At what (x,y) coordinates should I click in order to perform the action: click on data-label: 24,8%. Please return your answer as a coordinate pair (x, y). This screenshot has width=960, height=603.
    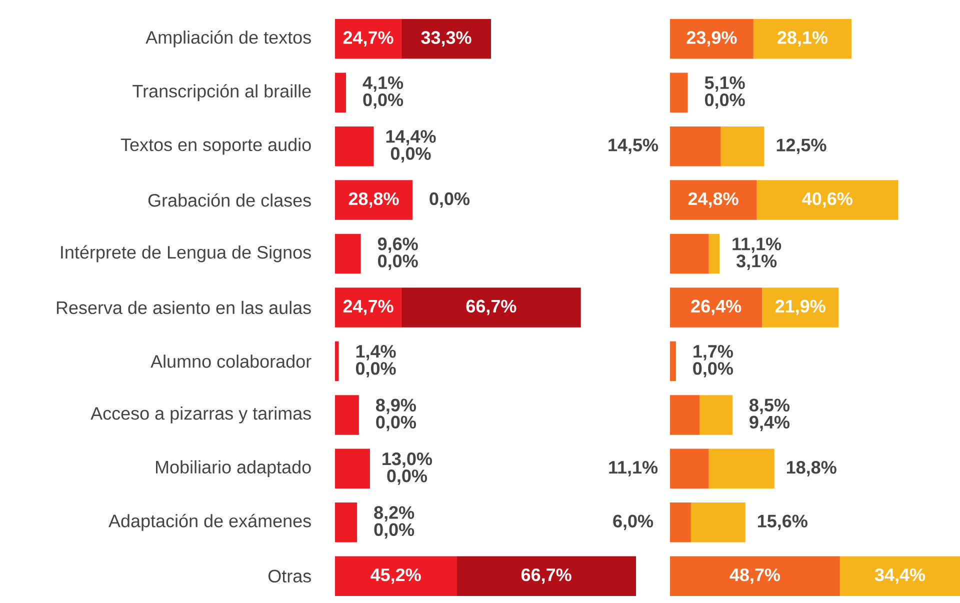
    Looking at the image, I should click on (713, 200).